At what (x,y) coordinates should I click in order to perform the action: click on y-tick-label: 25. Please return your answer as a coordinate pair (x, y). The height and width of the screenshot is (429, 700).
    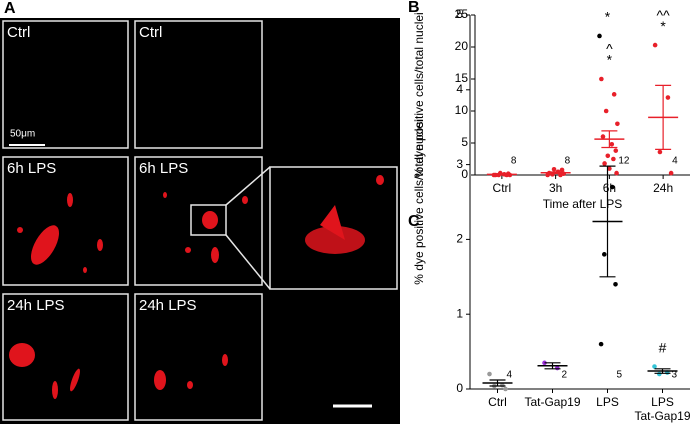
    Looking at the image, I should click on (462, 14).